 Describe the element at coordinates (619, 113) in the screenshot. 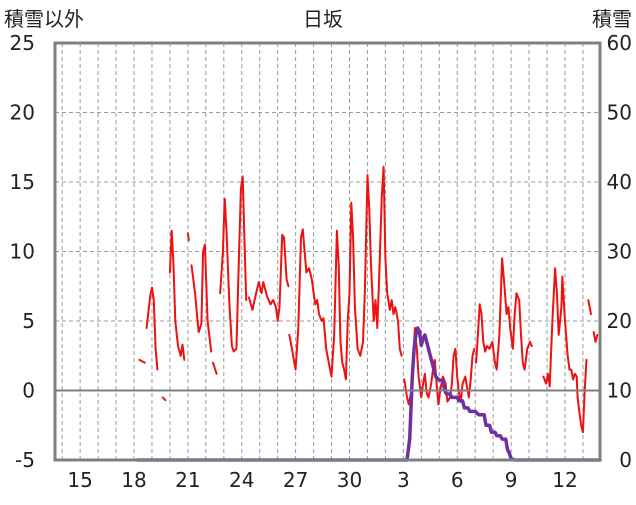

I see `right-tick-label: 50` at that location.